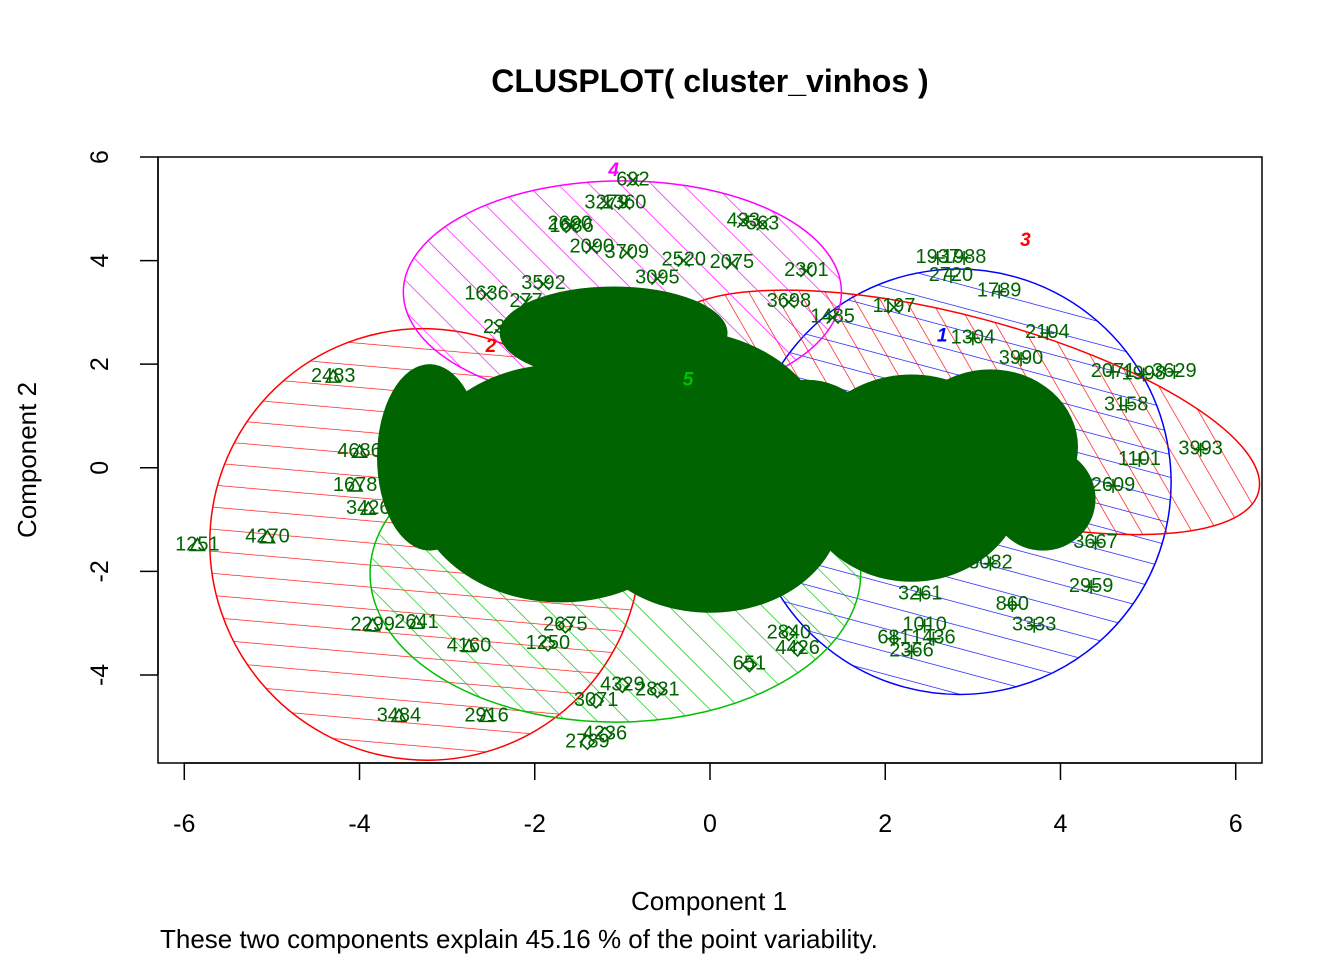 Image resolution: width=1344 pixels, height=960 pixels. Describe the element at coordinates (1236, 824) in the screenshot. I see `x-tick-label: 6` at that location.